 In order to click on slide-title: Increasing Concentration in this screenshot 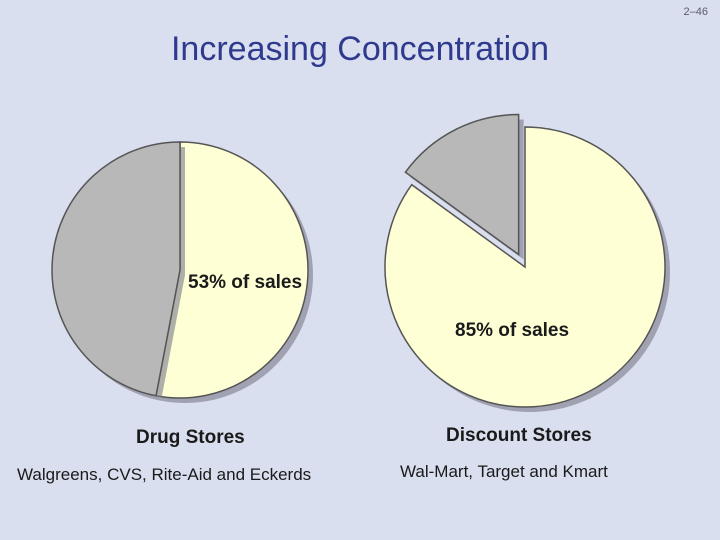, I will do `click(359, 49)`.